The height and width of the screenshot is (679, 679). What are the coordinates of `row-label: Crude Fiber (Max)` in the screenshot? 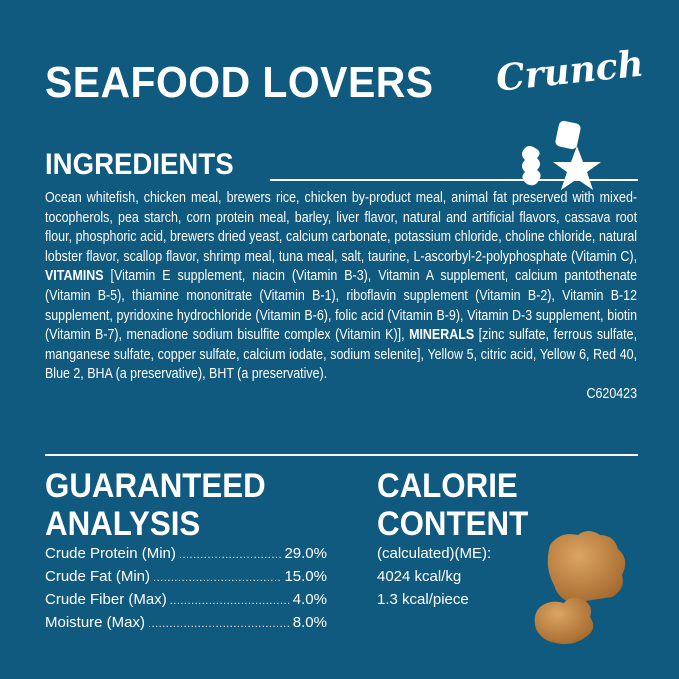 It's located at (106, 599).